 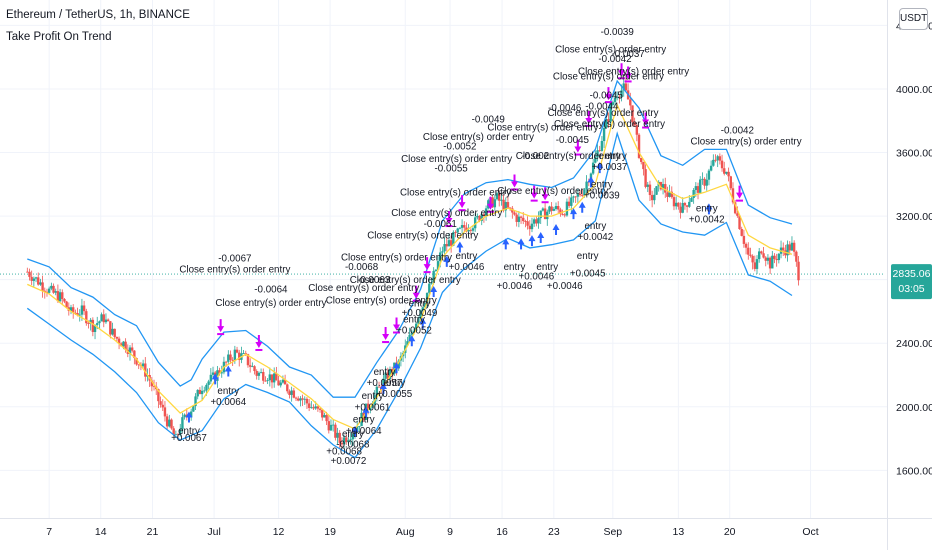 I want to click on trade-annotation: +0.0046, so click(x=467, y=267).